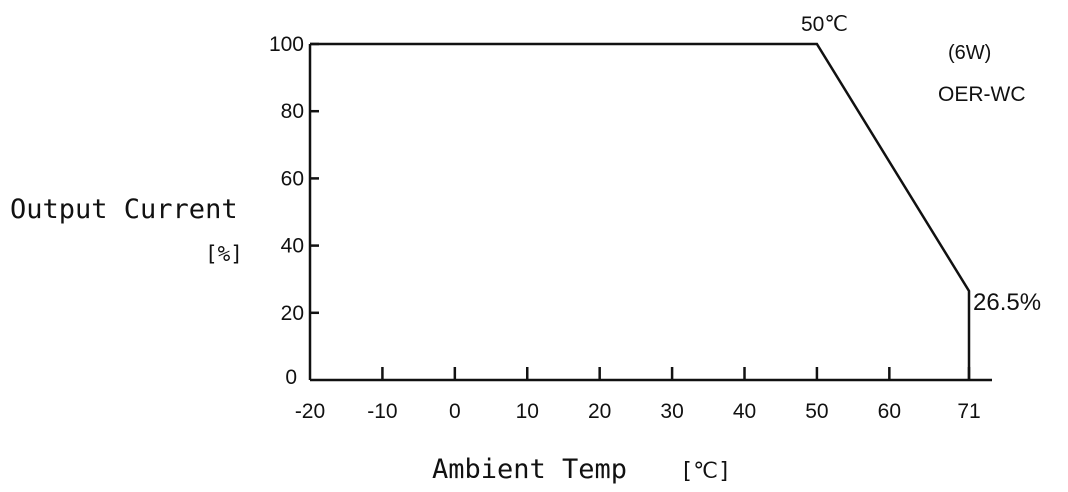 Image resolution: width=1068 pixels, height=492 pixels. Describe the element at coordinates (671, 411) in the screenshot. I see `x-tick-label: 30` at that location.